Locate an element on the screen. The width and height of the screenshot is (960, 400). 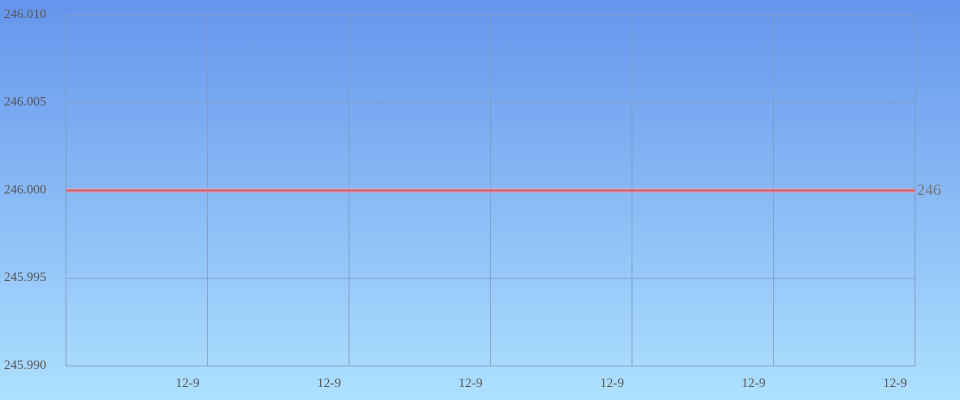
y-tick-label: 246.000 is located at coordinates (25, 188).